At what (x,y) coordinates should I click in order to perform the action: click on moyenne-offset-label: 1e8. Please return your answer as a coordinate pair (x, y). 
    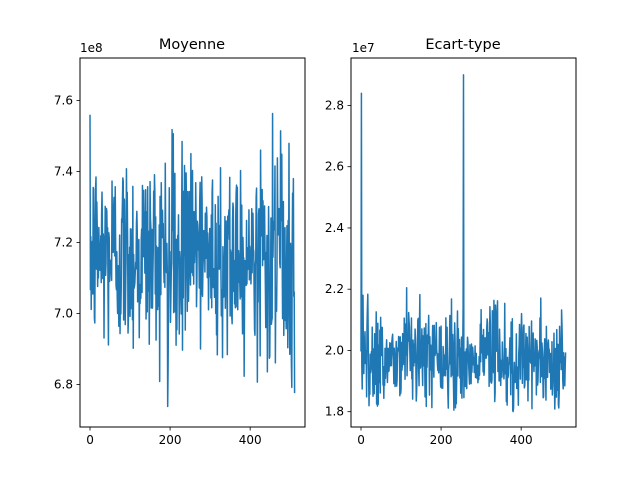
    Looking at the image, I should click on (91, 48).